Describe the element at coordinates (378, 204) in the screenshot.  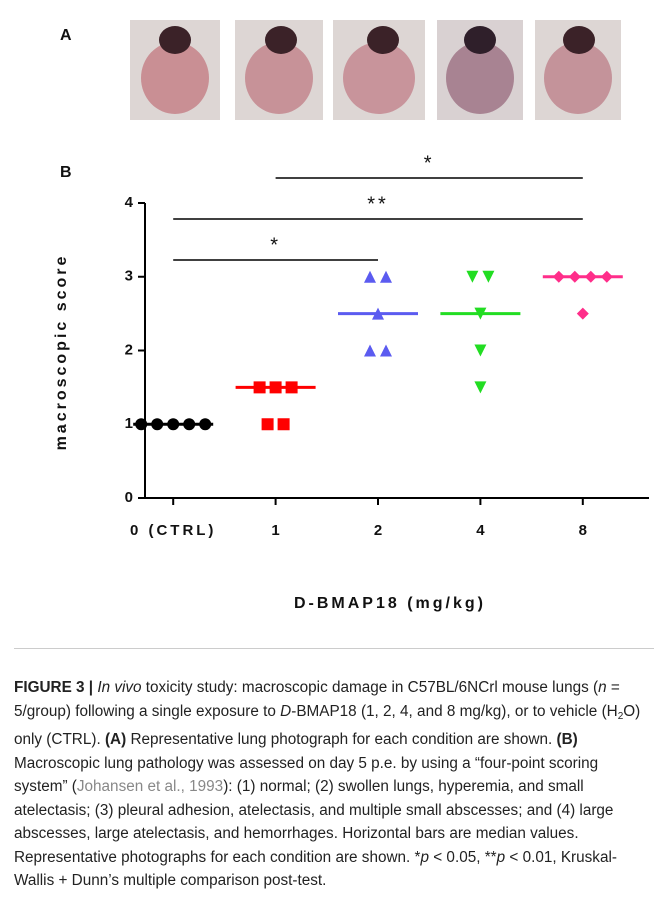
I see `significance-label: **` at that location.